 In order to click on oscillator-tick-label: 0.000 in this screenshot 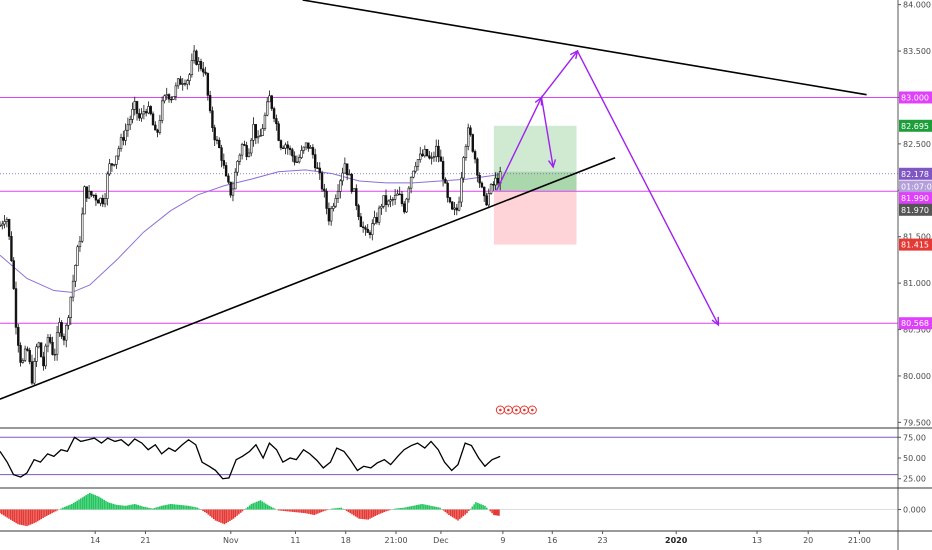, I will do `click(914, 510)`.